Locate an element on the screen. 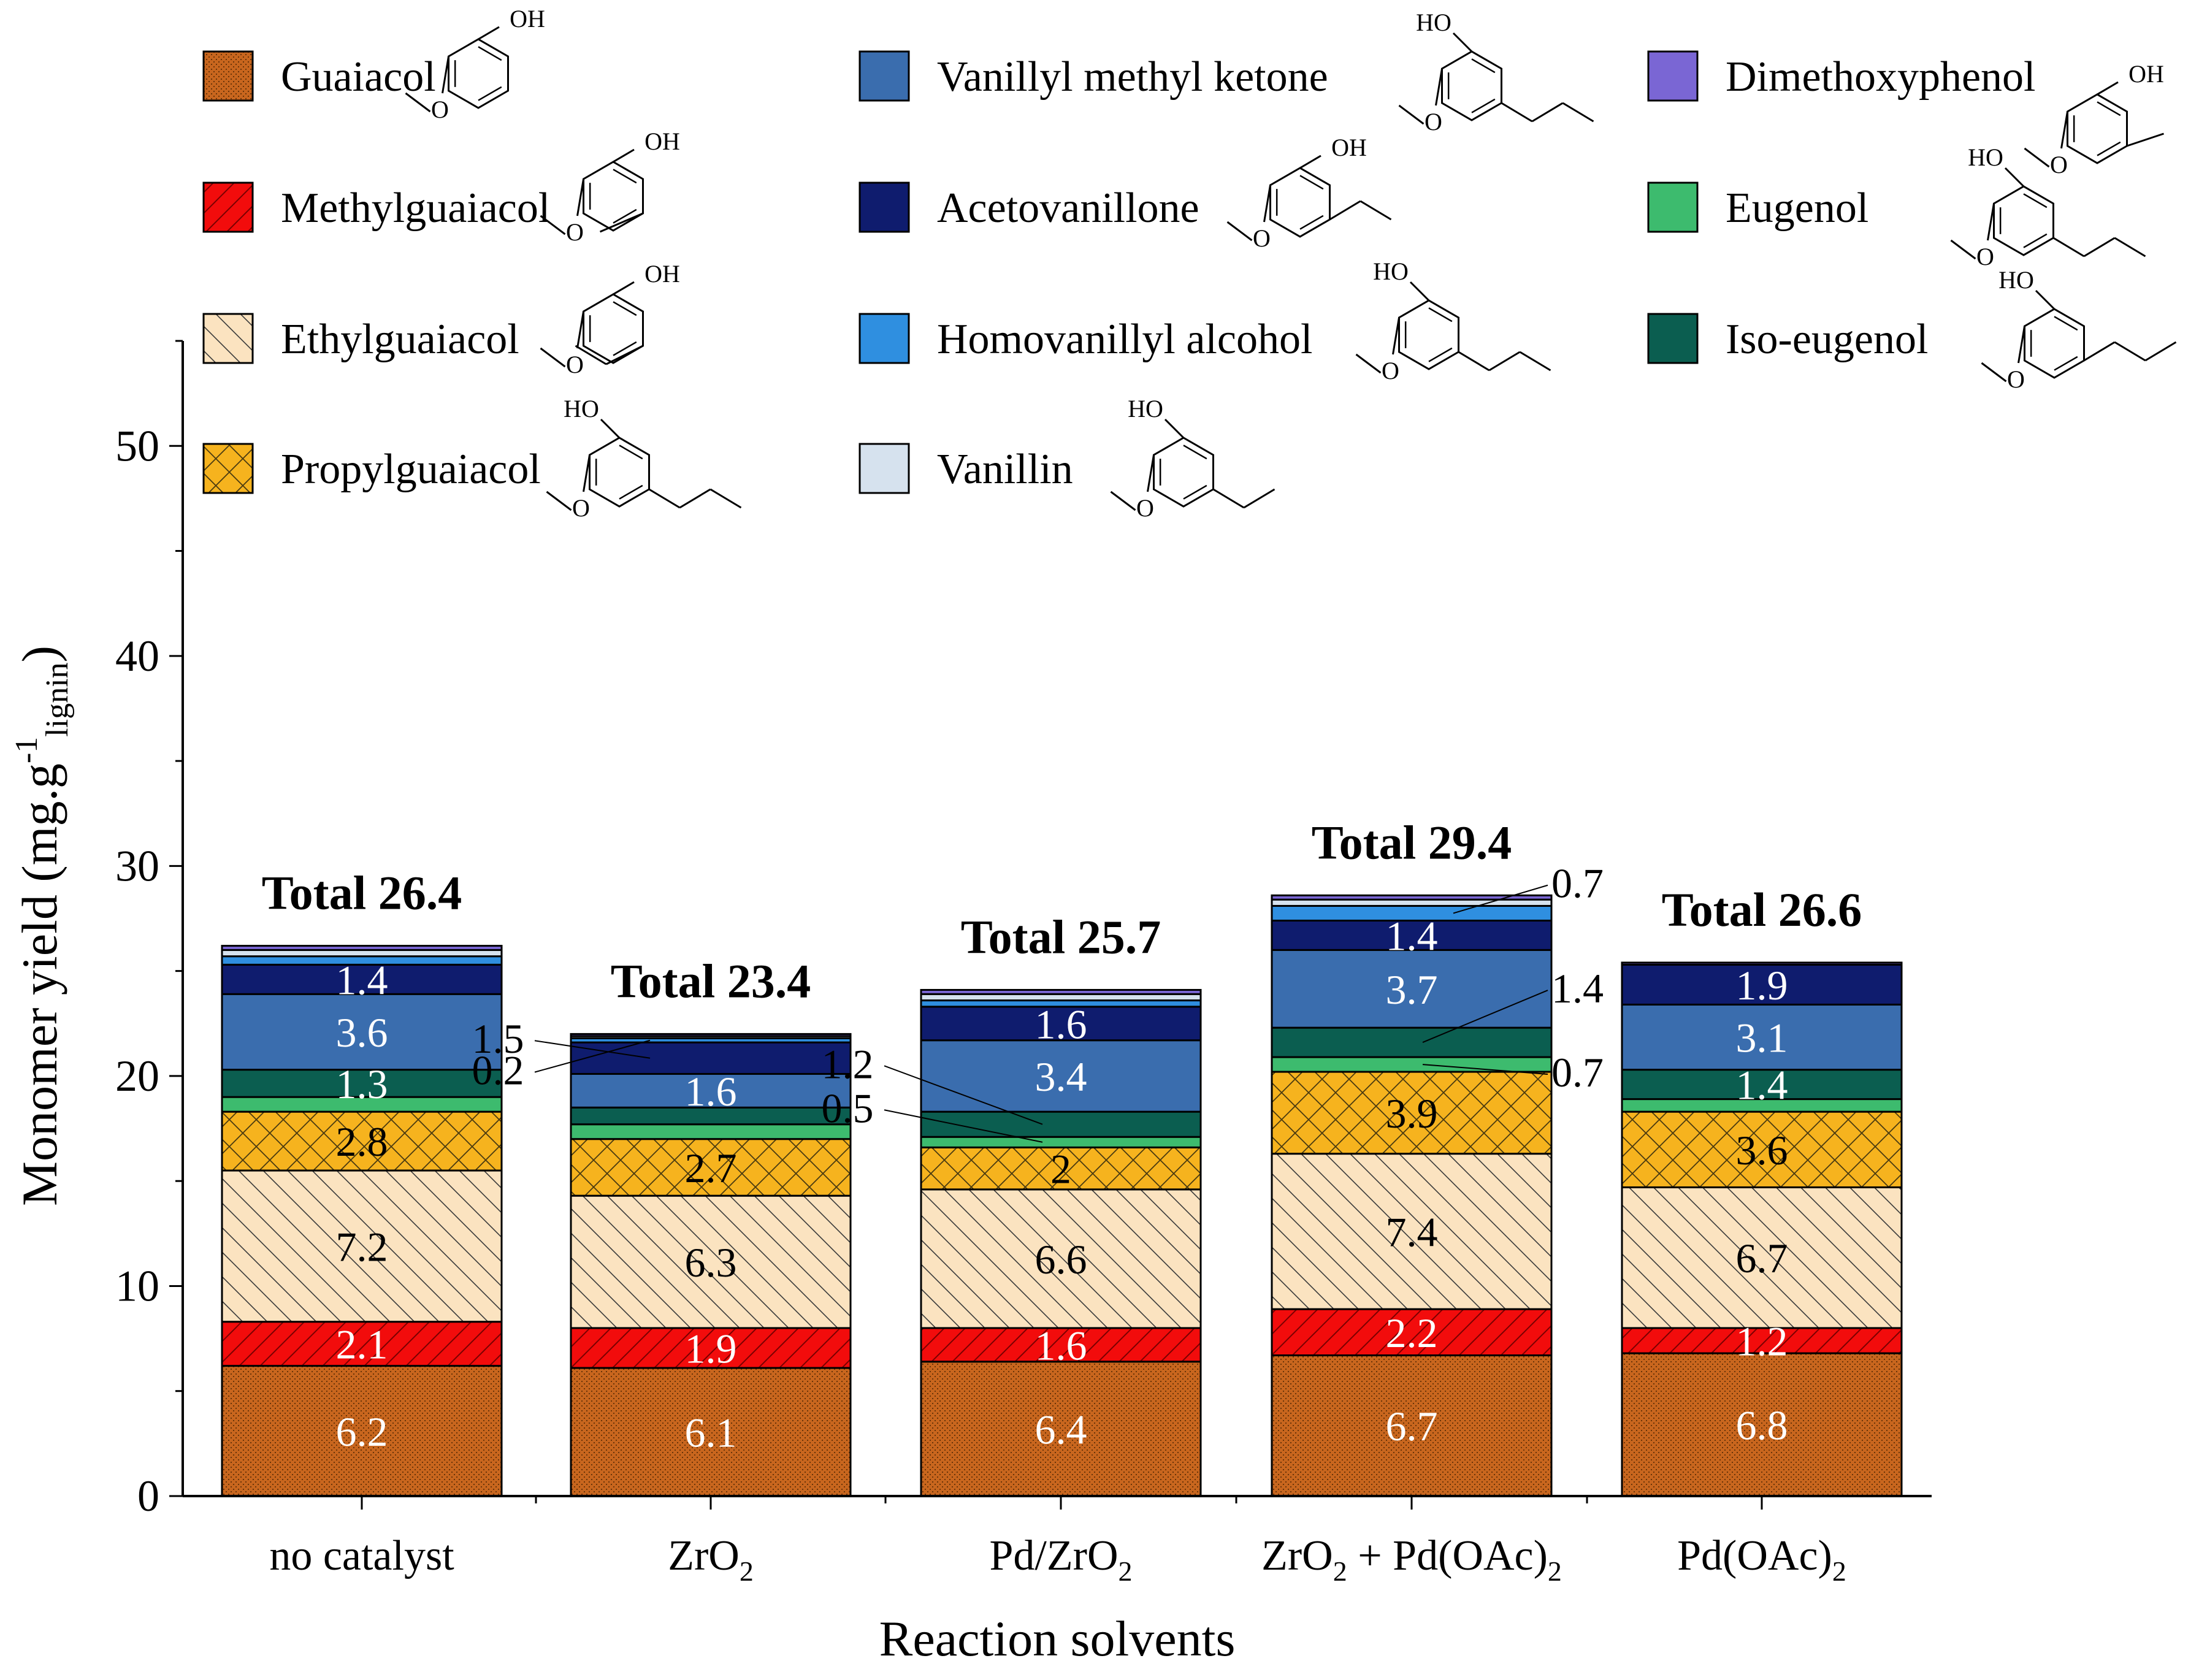 The image size is (2199, 1680). legend-label: Iso-eugenol is located at coordinates (1827, 340).